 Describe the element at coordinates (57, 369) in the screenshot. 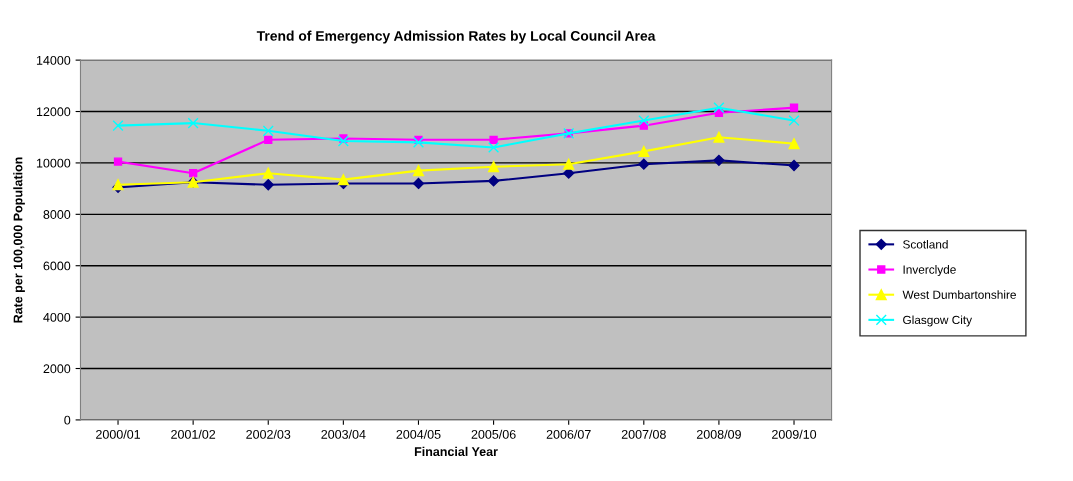

I see `y-tick-label: 2000` at that location.